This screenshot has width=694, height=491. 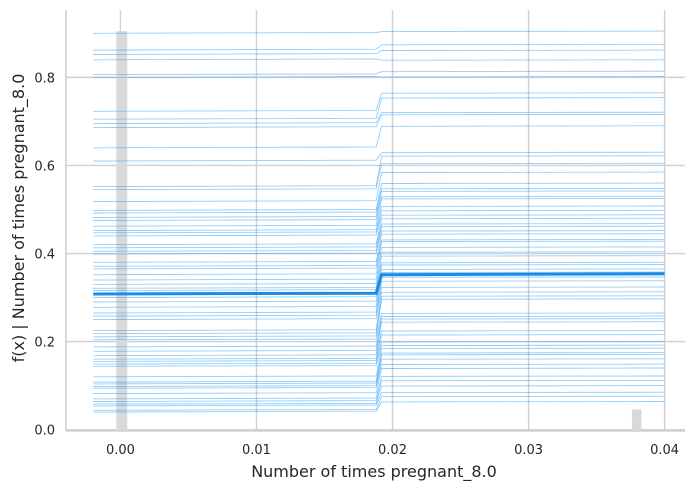 I want to click on y-tick-label: 0.4, so click(x=44, y=255).